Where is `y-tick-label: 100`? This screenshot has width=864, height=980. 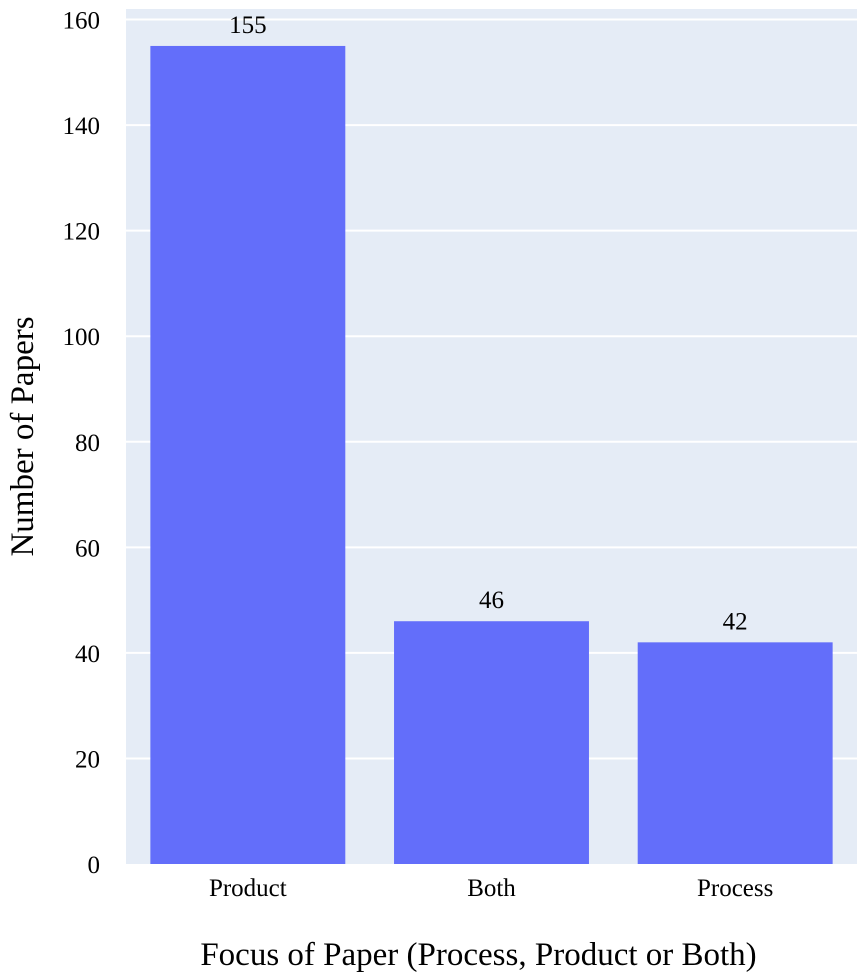
y-tick-label: 100 is located at coordinates (82, 337).